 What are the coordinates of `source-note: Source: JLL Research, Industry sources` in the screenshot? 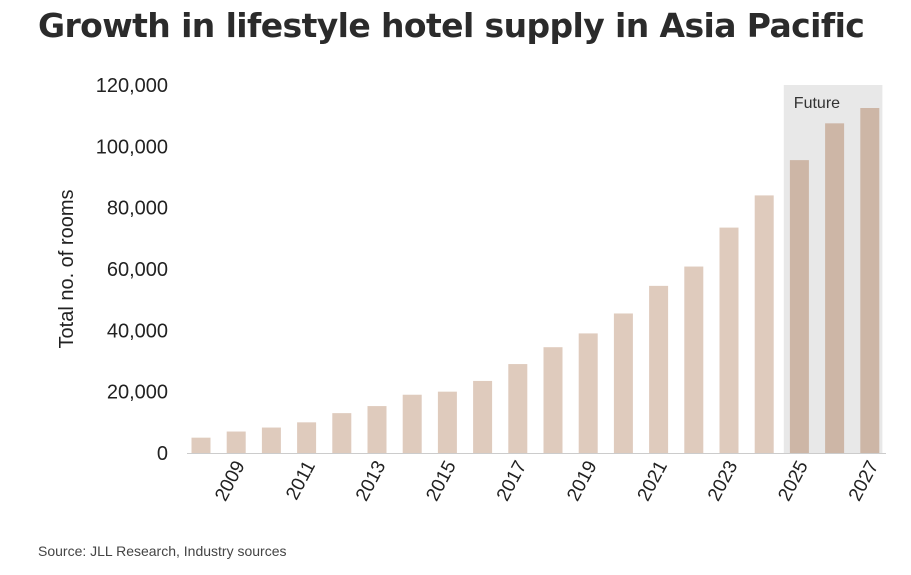 It's located at (162, 551).